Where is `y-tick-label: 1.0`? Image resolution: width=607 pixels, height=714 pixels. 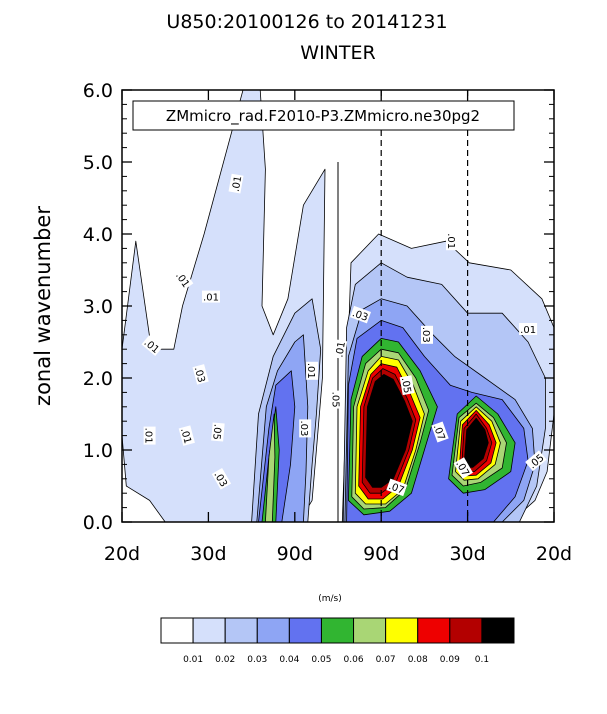
y-tick-label: 1.0 is located at coordinates (98, 451).